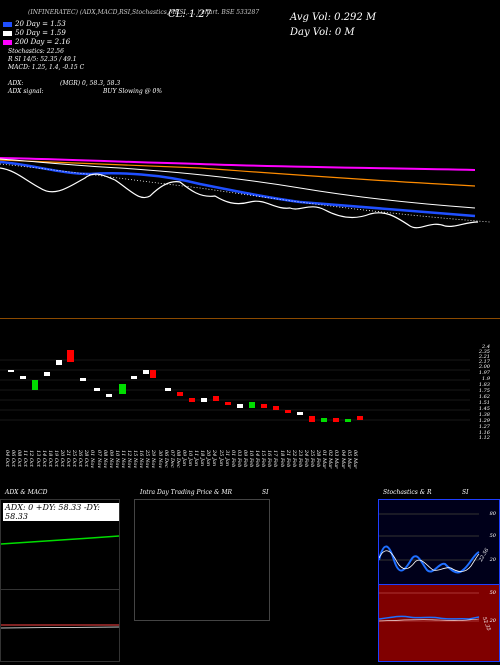 This screenshot has height=665, width=500. I want to click on price-tick: 1.75, so click(484, 391).